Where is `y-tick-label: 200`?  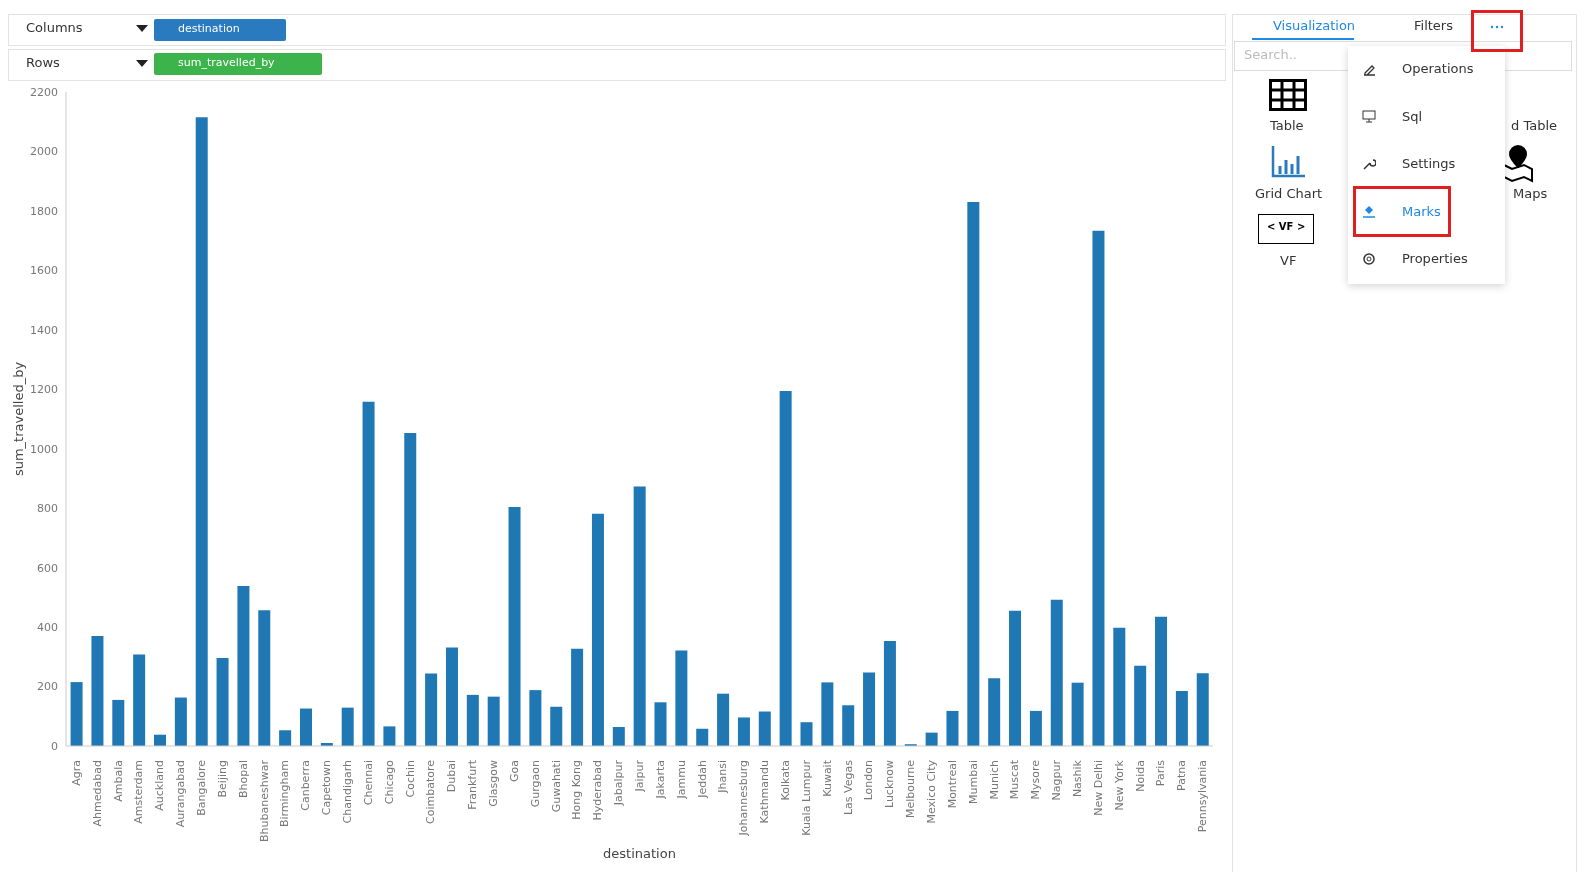 y-tick-label: 200 is located at coordinates (47, 687).